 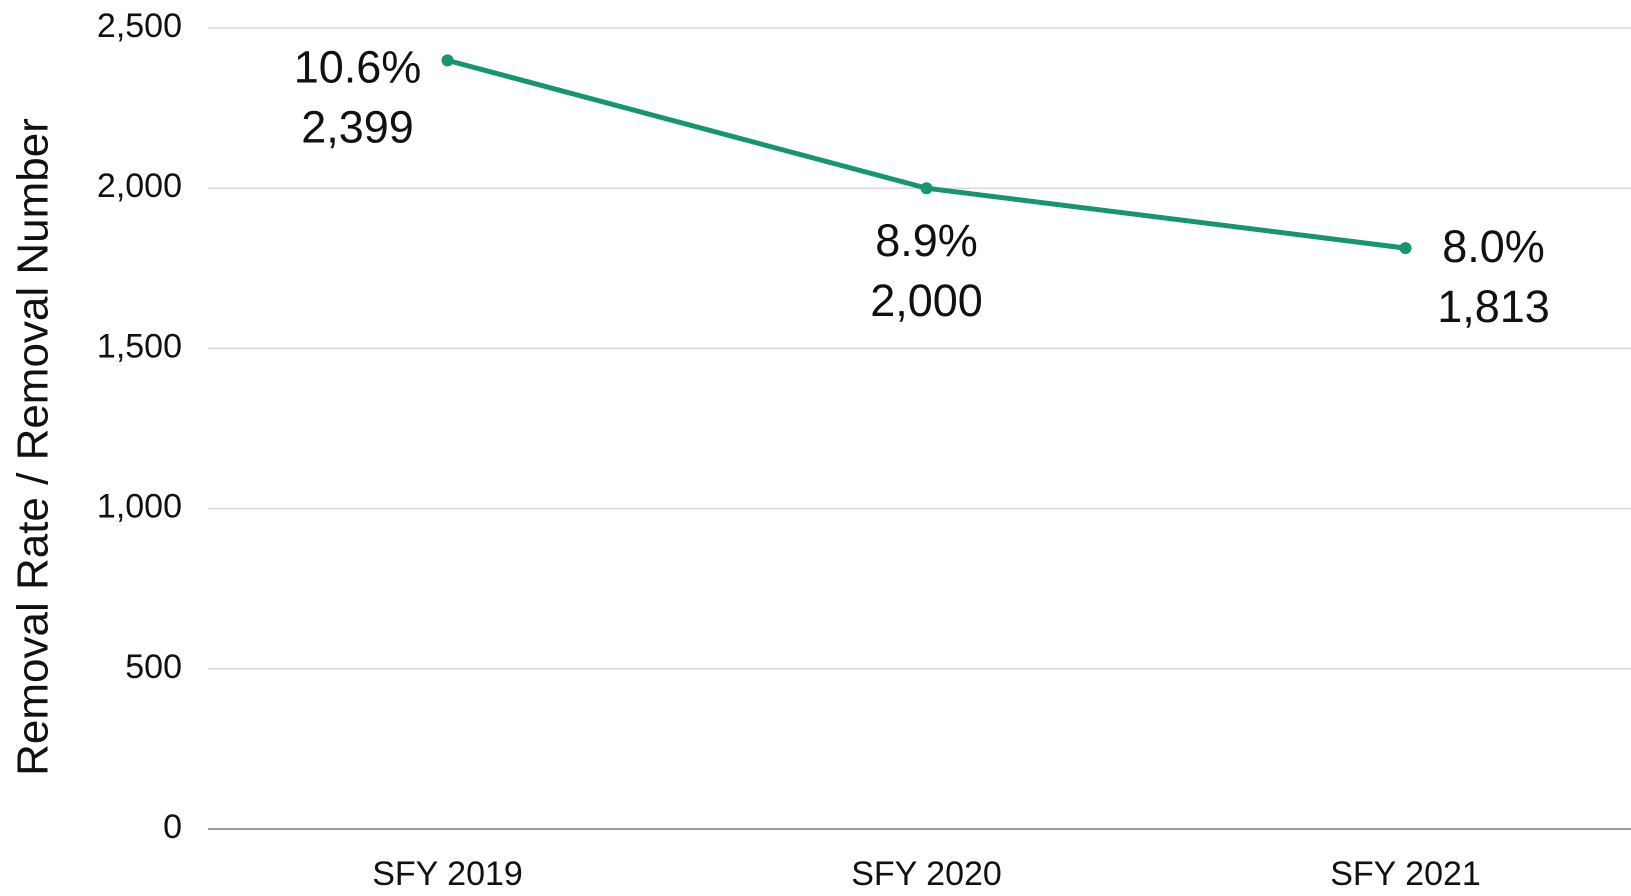 What do you see at coordinates (926, 300) in the screenshot?
I see `data-label: 2,000` at bounding box center [926, 300].